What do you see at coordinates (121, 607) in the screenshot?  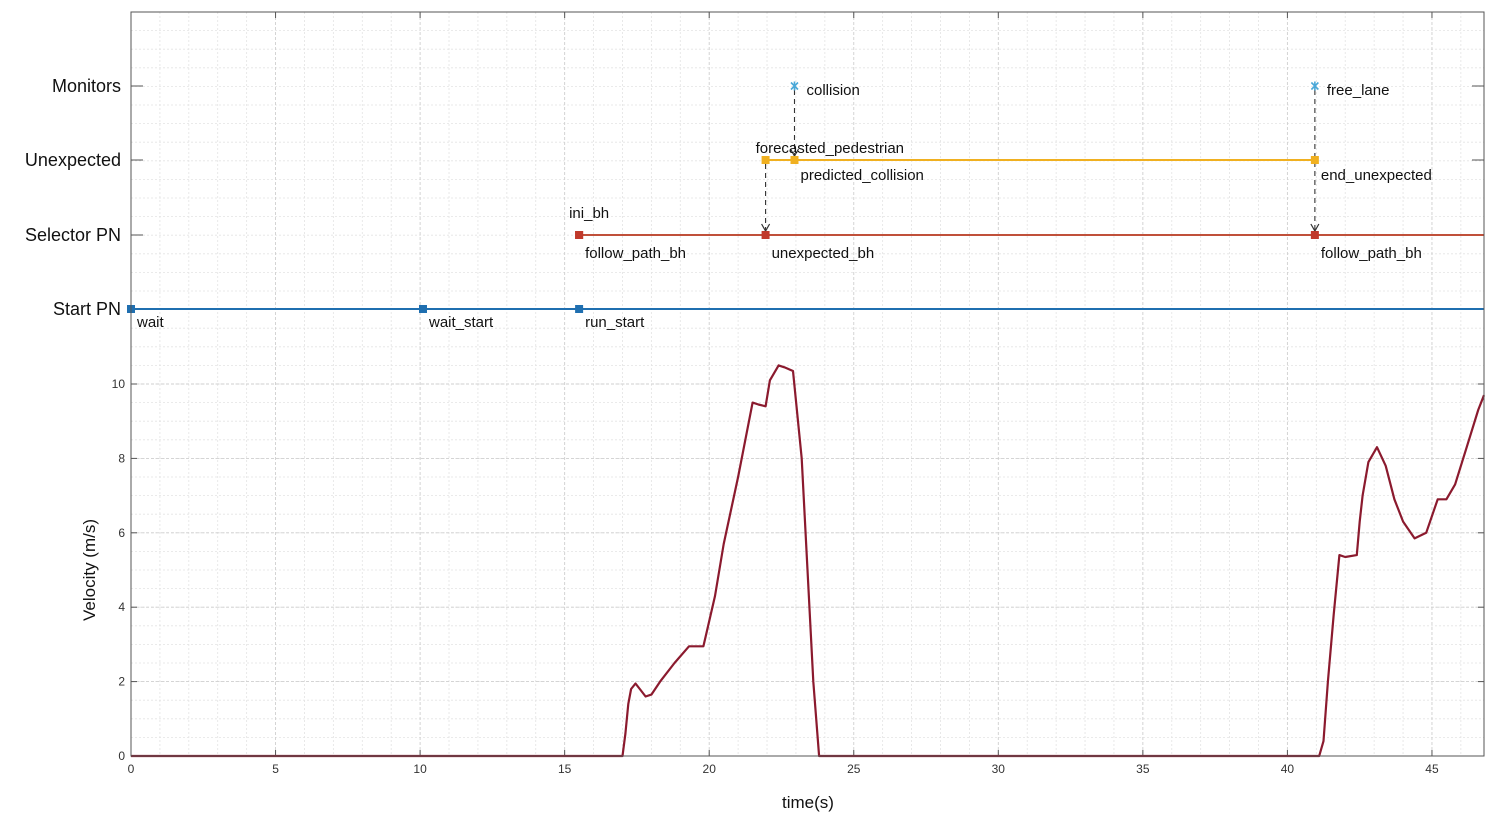 I see `y-tick-label: 4` at bounding box center [121, 607].